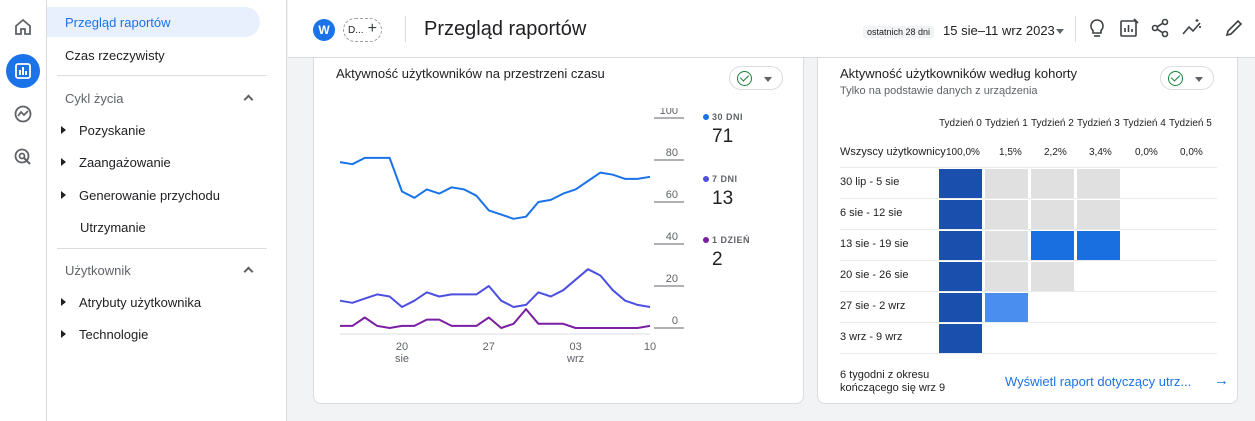 The image size is (1255, 421). Describe the element at coordinates (874, 244) in the screenshot. I see `cohort-row-label: 13 sie - 19 sie` at that location.